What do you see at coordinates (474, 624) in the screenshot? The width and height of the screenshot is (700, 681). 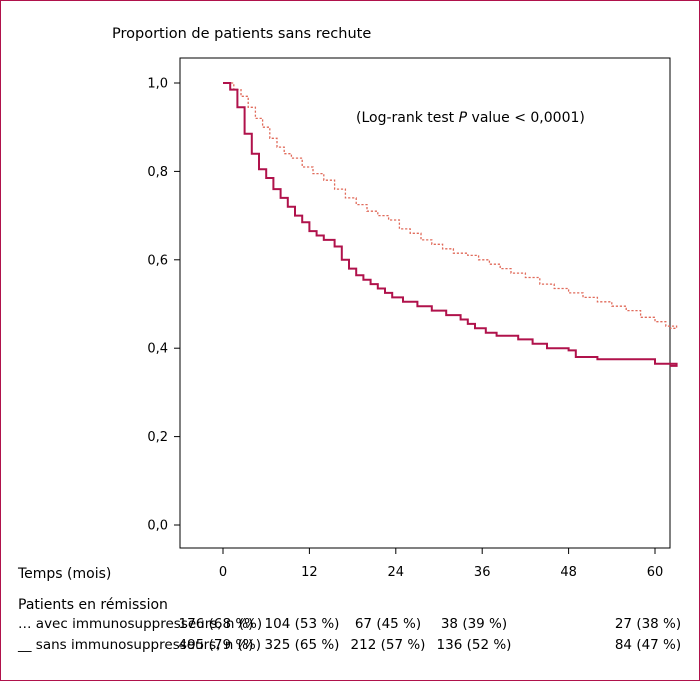 I see `risk-cell: 38 (39 %)` at bounding box center [474, 624].